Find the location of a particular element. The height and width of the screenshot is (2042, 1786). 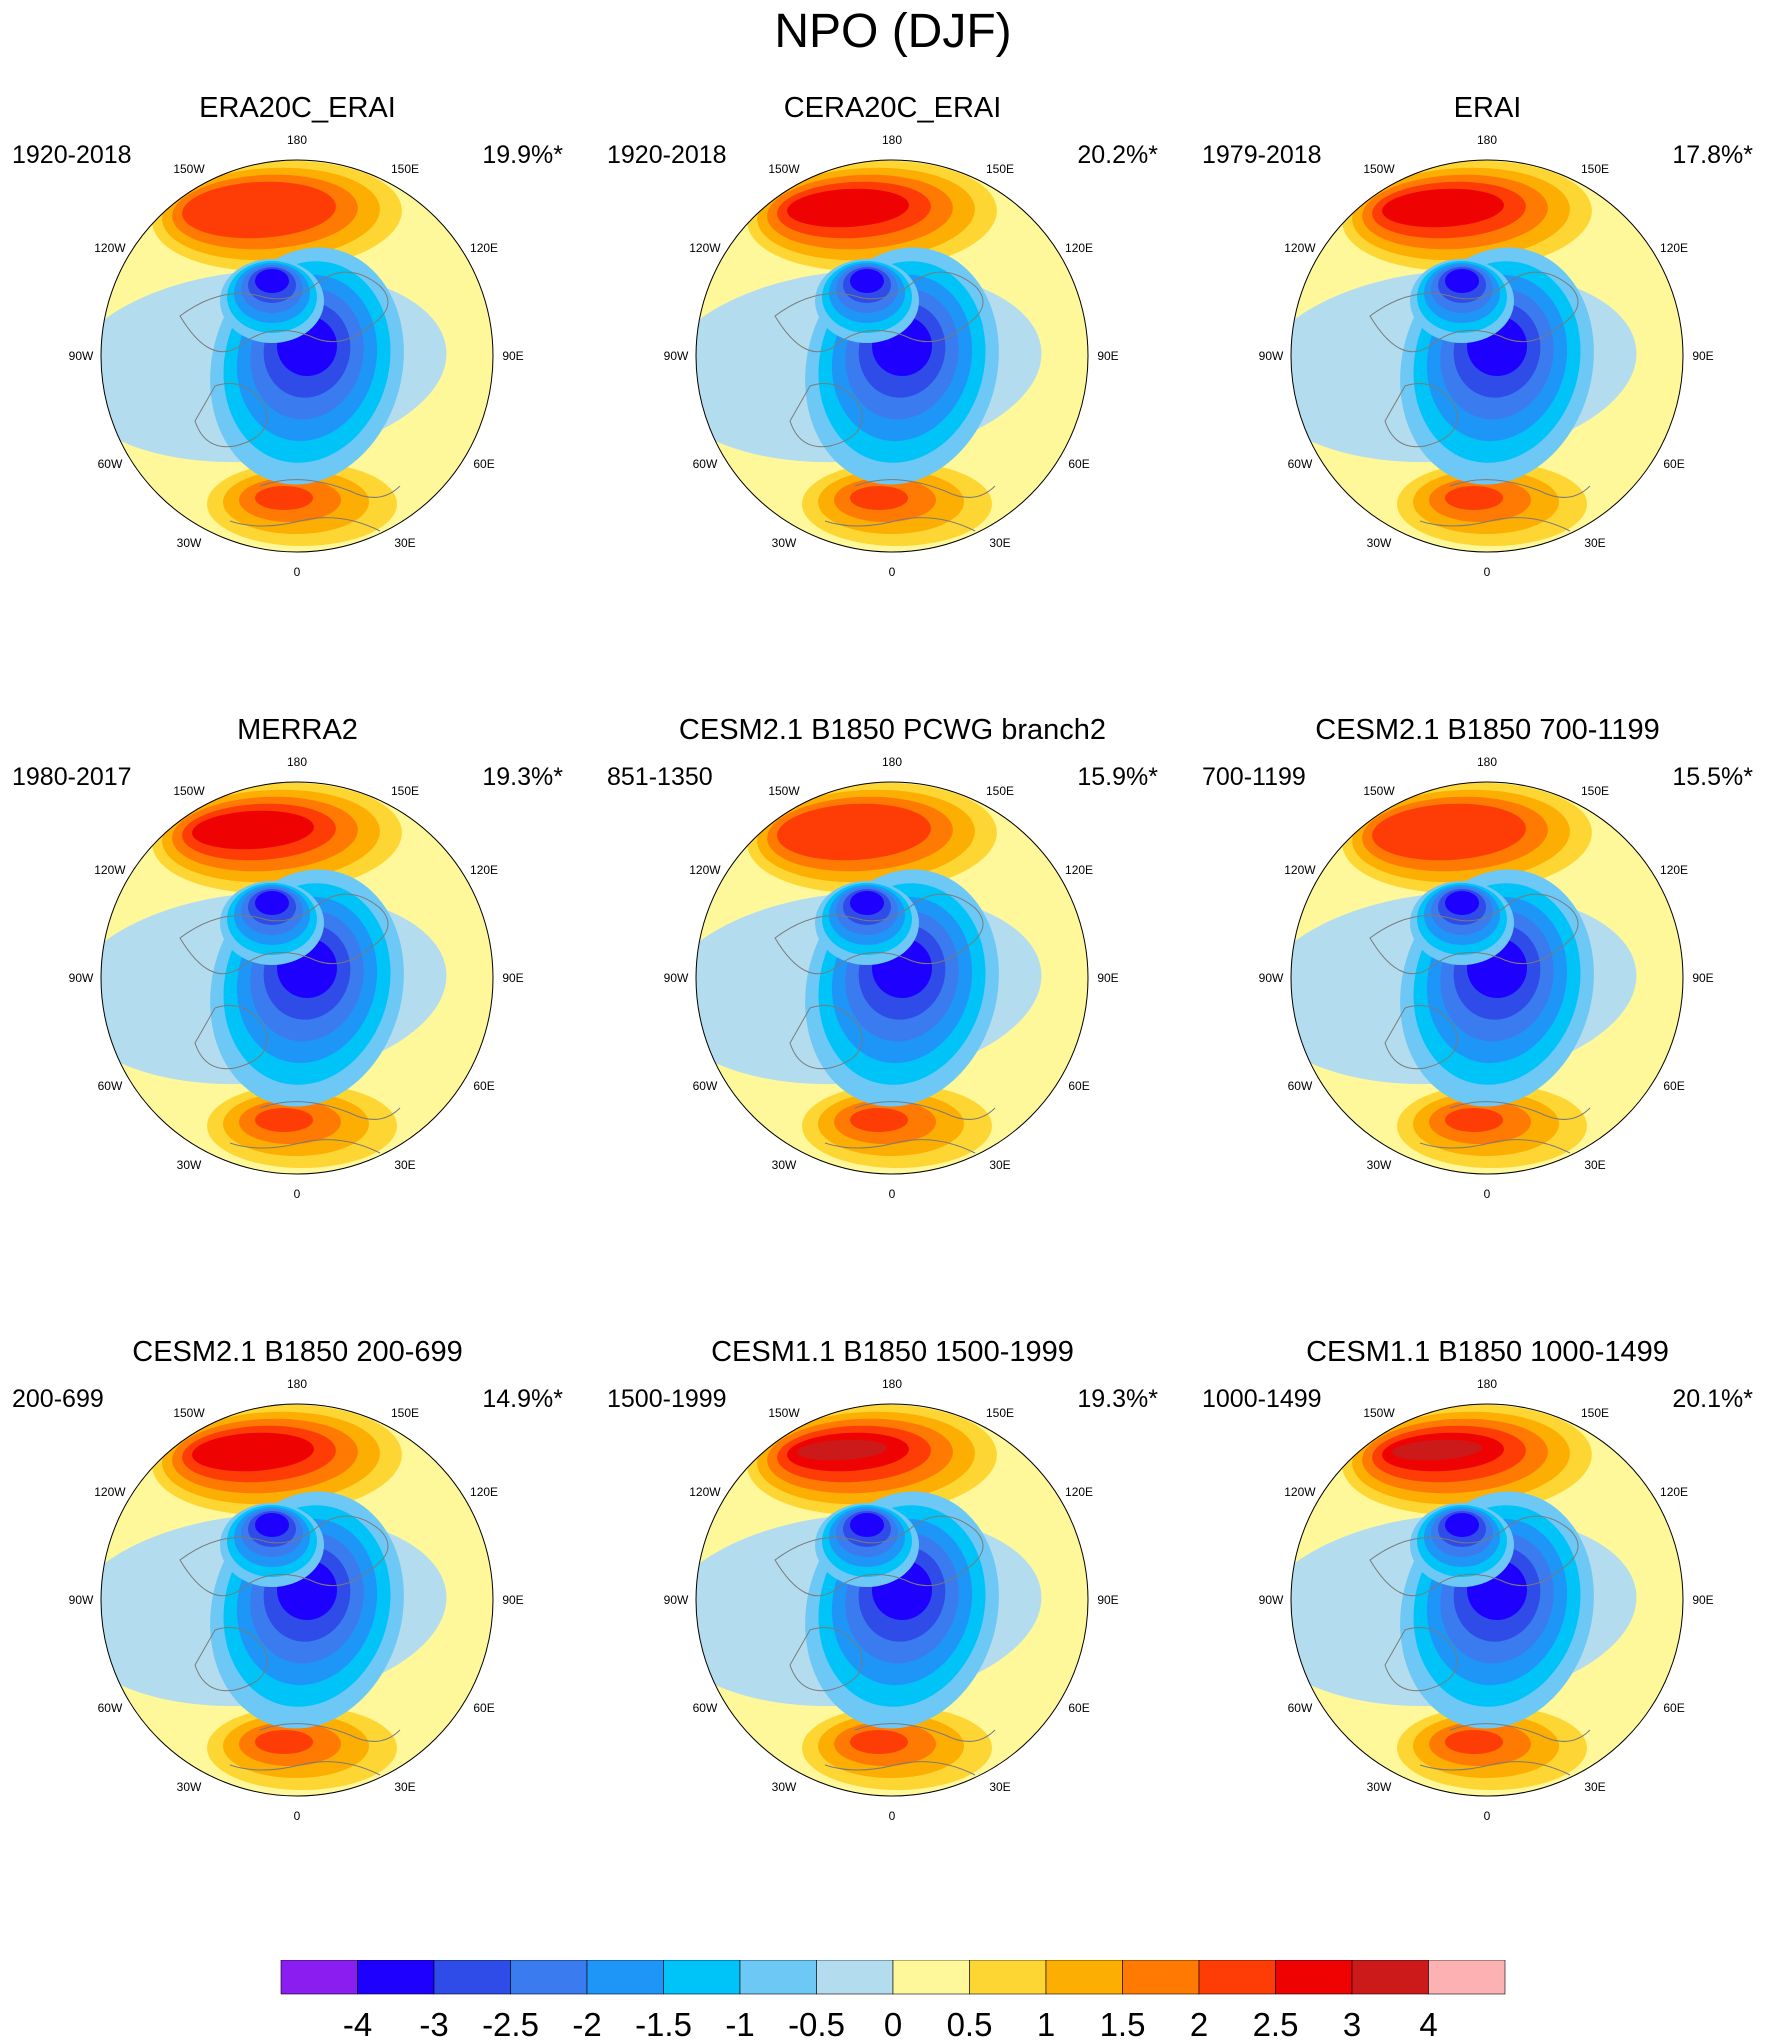

panel-title: CESM1.1 B1850 1500-1999 is located at coordinates (892, 1352).